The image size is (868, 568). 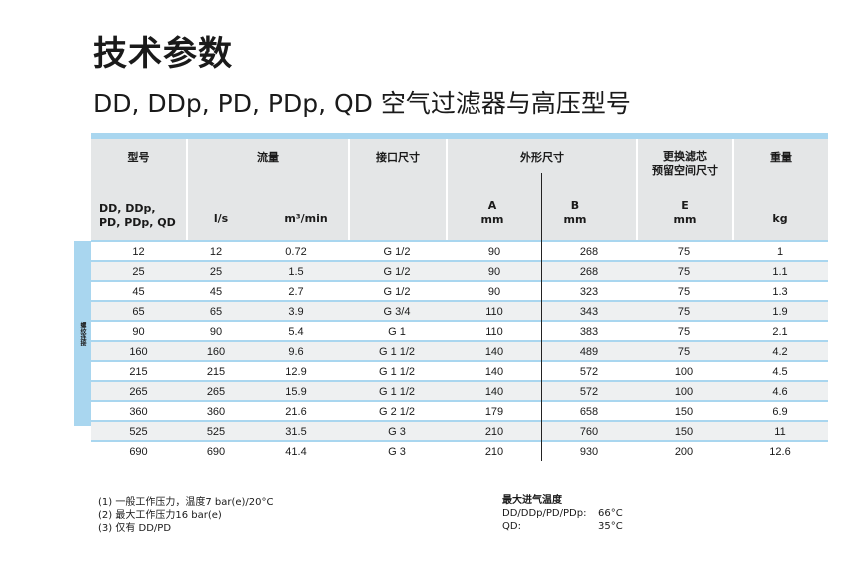 I want to click on cell-model: 525, so click(x=138, y=432).